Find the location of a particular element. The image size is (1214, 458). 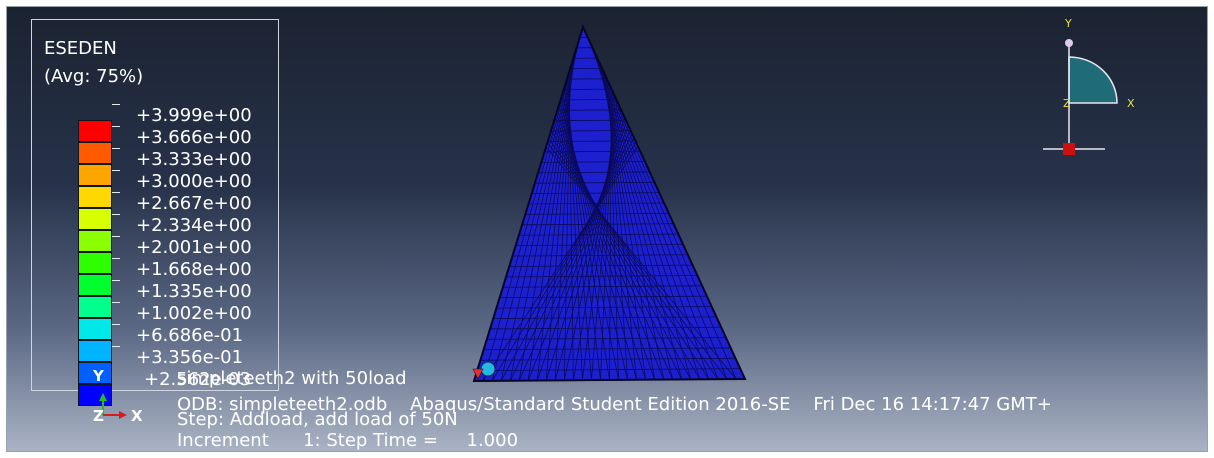

model-title: simpleteeth2 with 50load is located at coordinates (292, 378).